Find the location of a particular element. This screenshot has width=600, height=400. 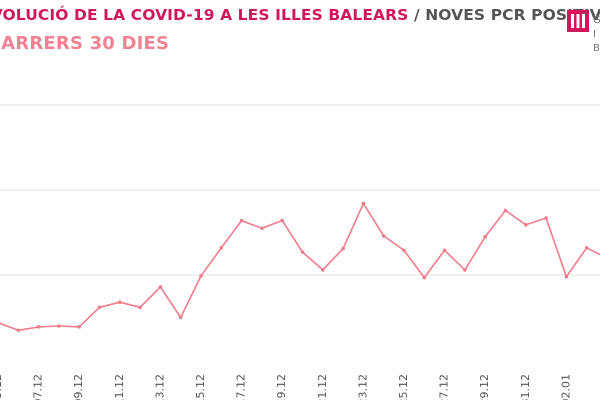

x-tick-label: 21.12 is located at coordinates (322, 387).